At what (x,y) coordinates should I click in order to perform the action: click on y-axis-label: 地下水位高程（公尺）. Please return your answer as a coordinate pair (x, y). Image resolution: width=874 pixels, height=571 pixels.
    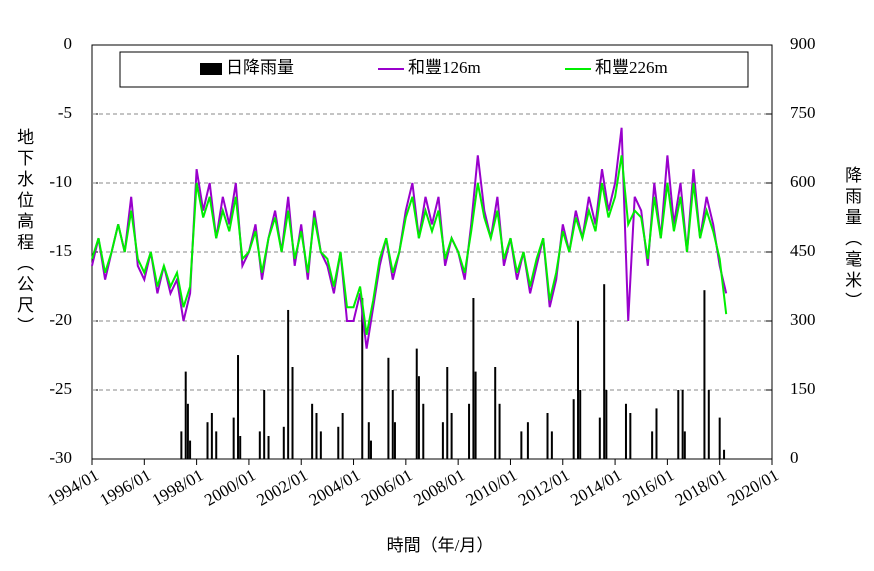
    Looking at the image, I should click on (24, 233).